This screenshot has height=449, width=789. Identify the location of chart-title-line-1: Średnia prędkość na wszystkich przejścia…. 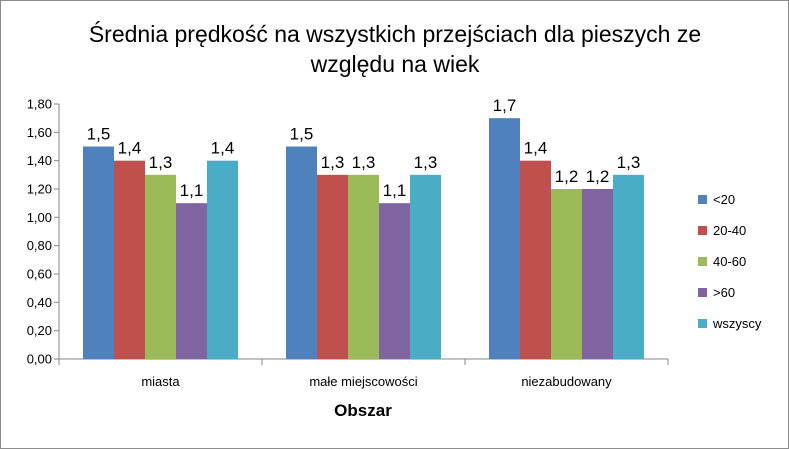
(395, 33).